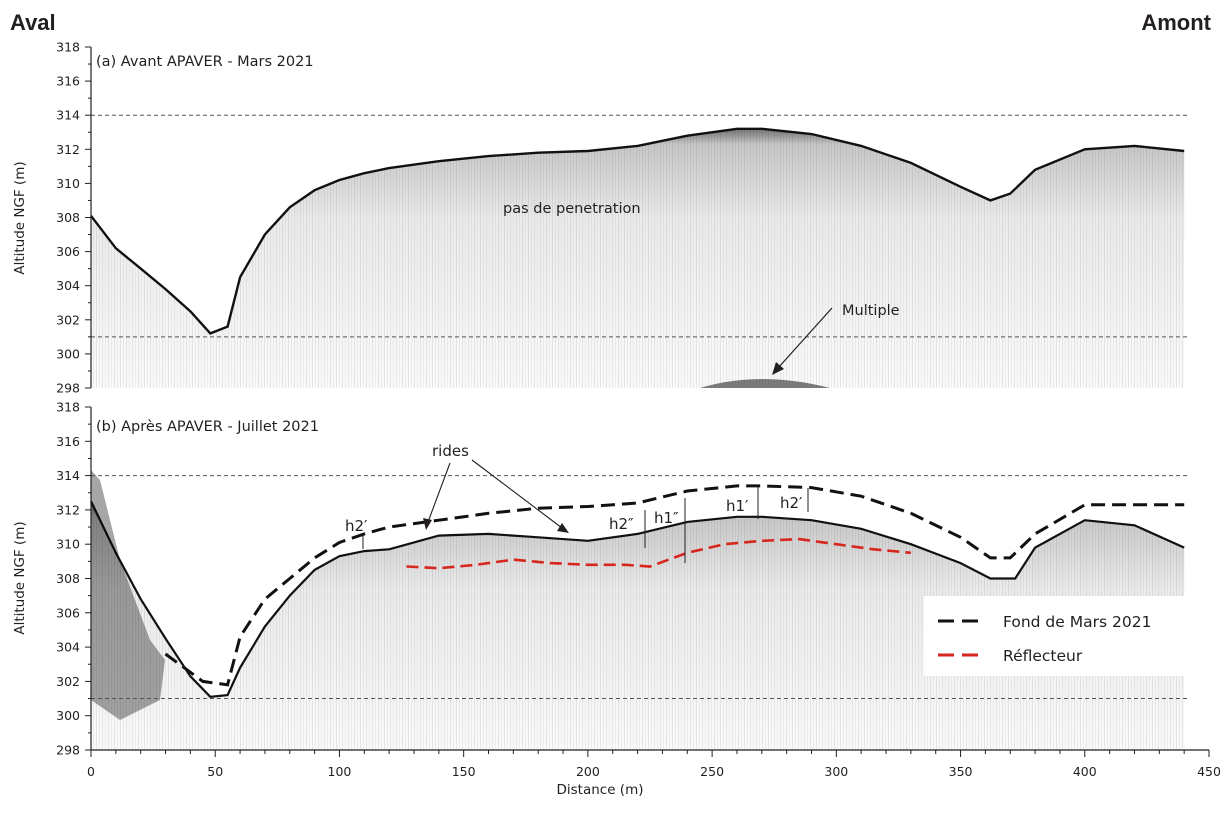 The width and height of the screenshot is (1227, 814). What do you see at coordinates (1077, 622) in the screenshot?
I see `legend-label-fond: Fond de Mars 2021` at bounding box center [1077, 622].